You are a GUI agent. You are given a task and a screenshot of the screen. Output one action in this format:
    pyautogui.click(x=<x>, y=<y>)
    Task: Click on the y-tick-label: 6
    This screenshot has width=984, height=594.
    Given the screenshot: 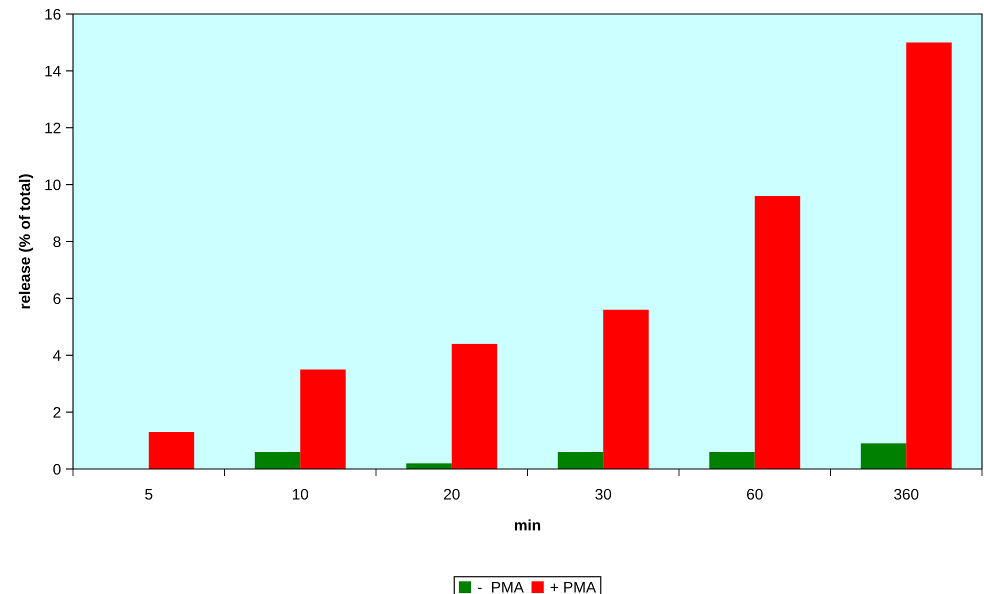 What is the action you would take?
    pyautogui.click(x=57, y=298)
    